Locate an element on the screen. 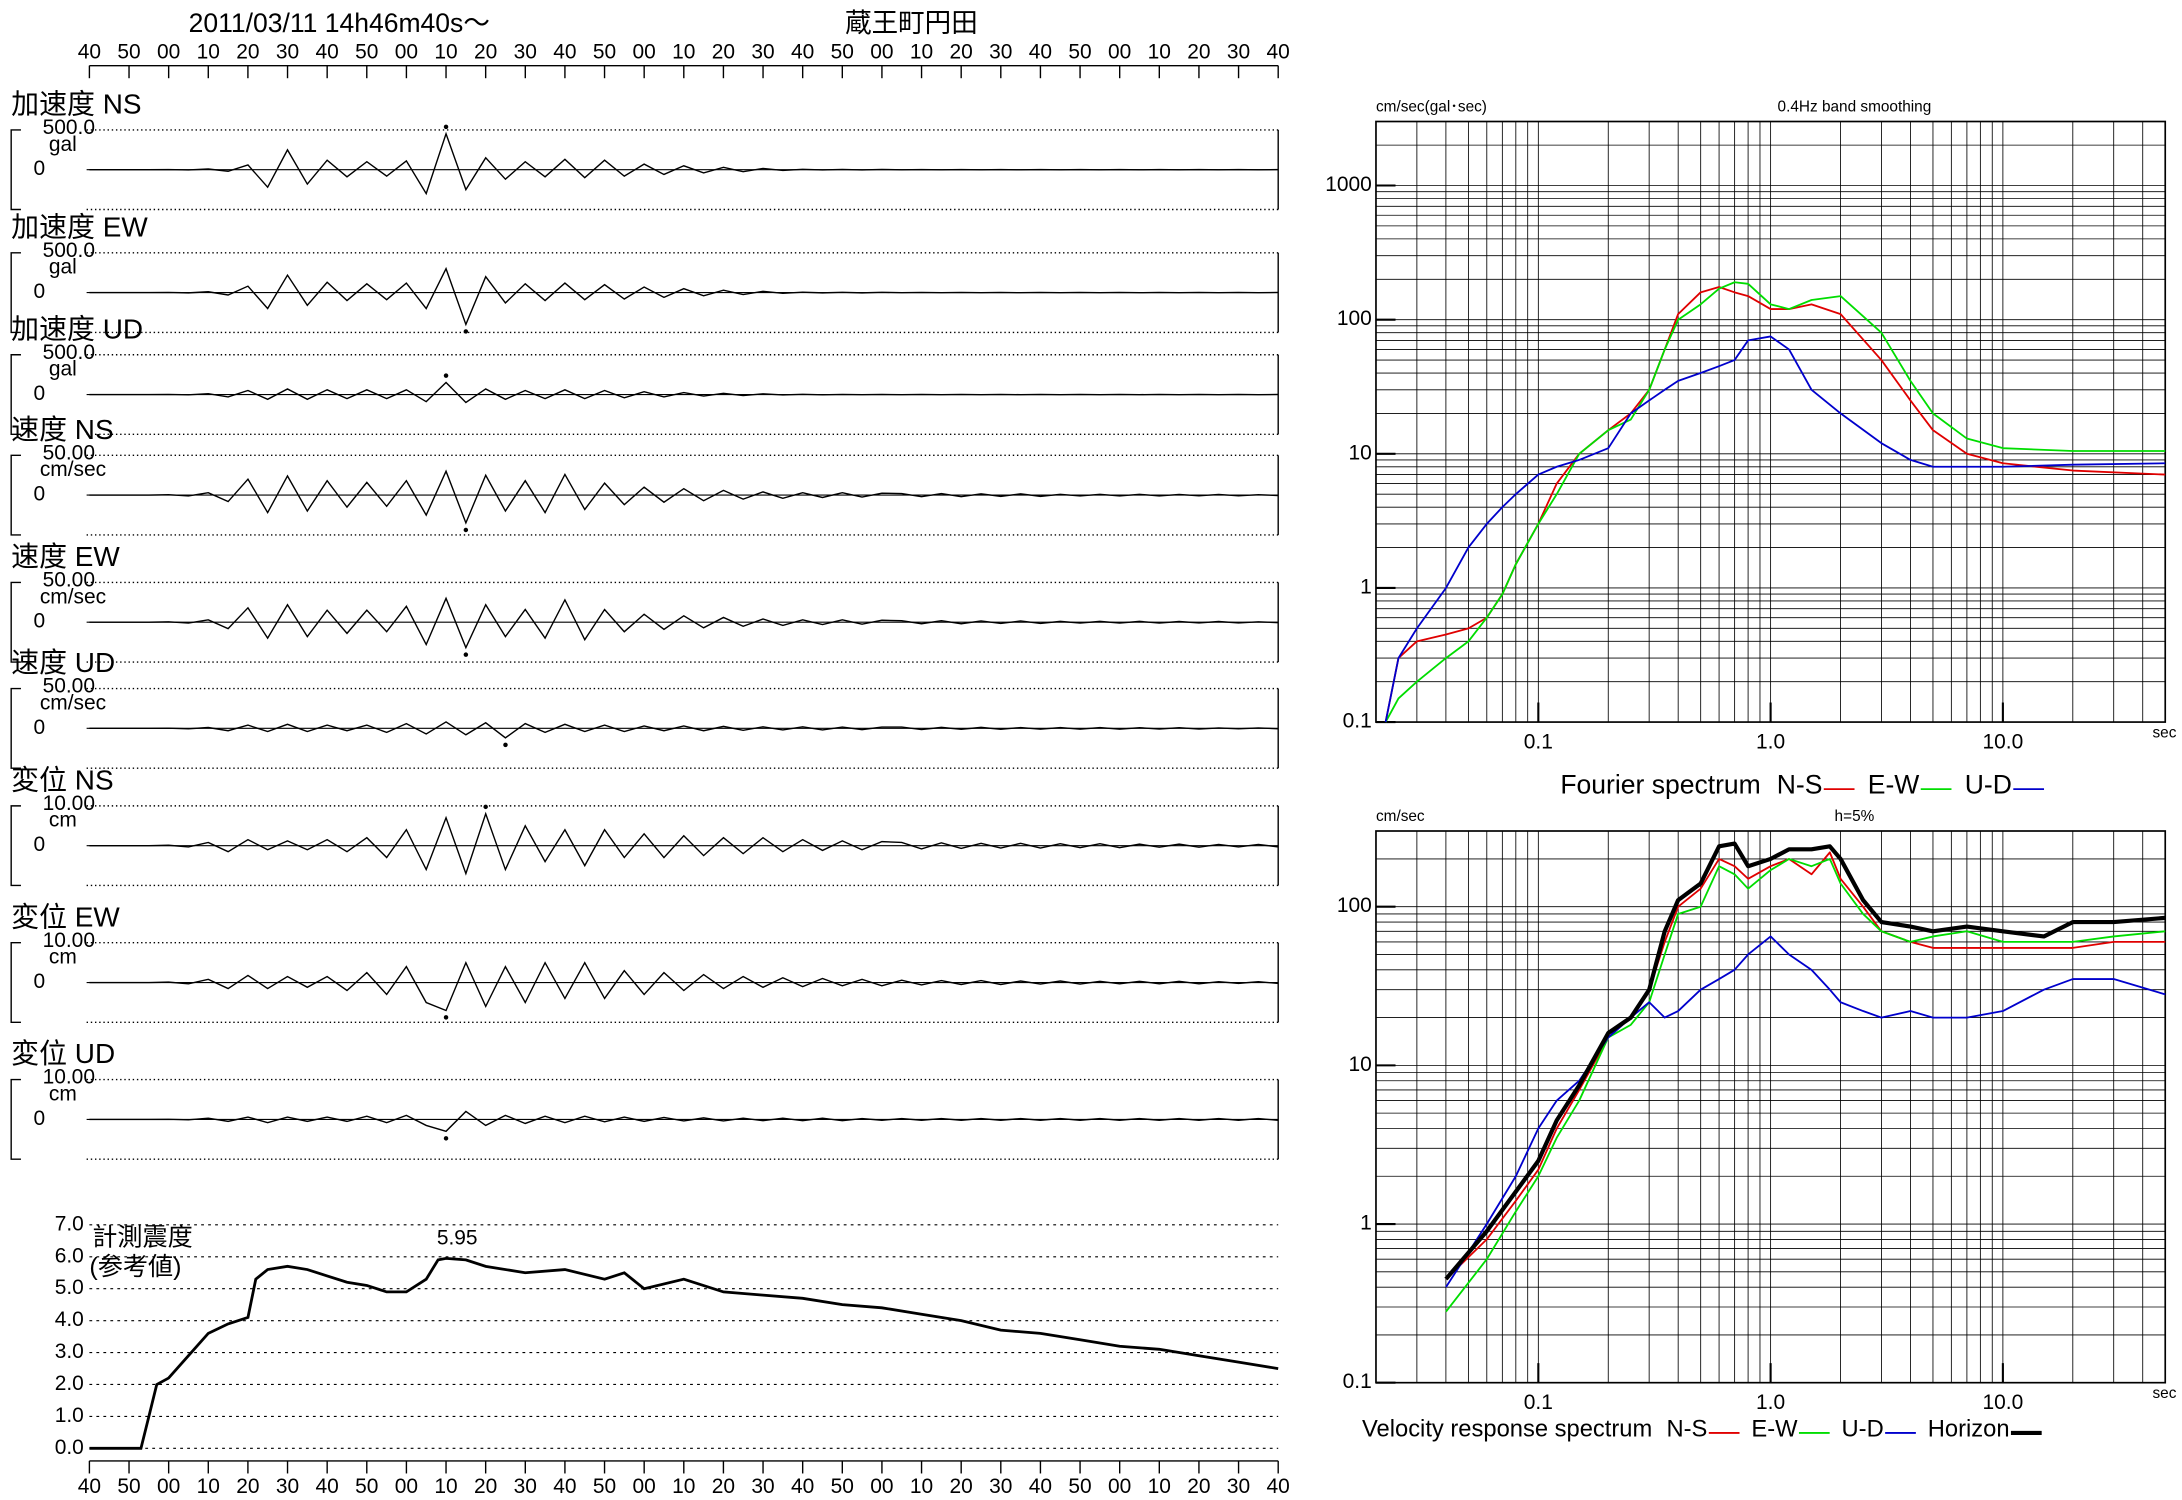 This screenshot has height=1500, width=2182. y-tick-label: 0.0 is located at coordinates (69, 1447).